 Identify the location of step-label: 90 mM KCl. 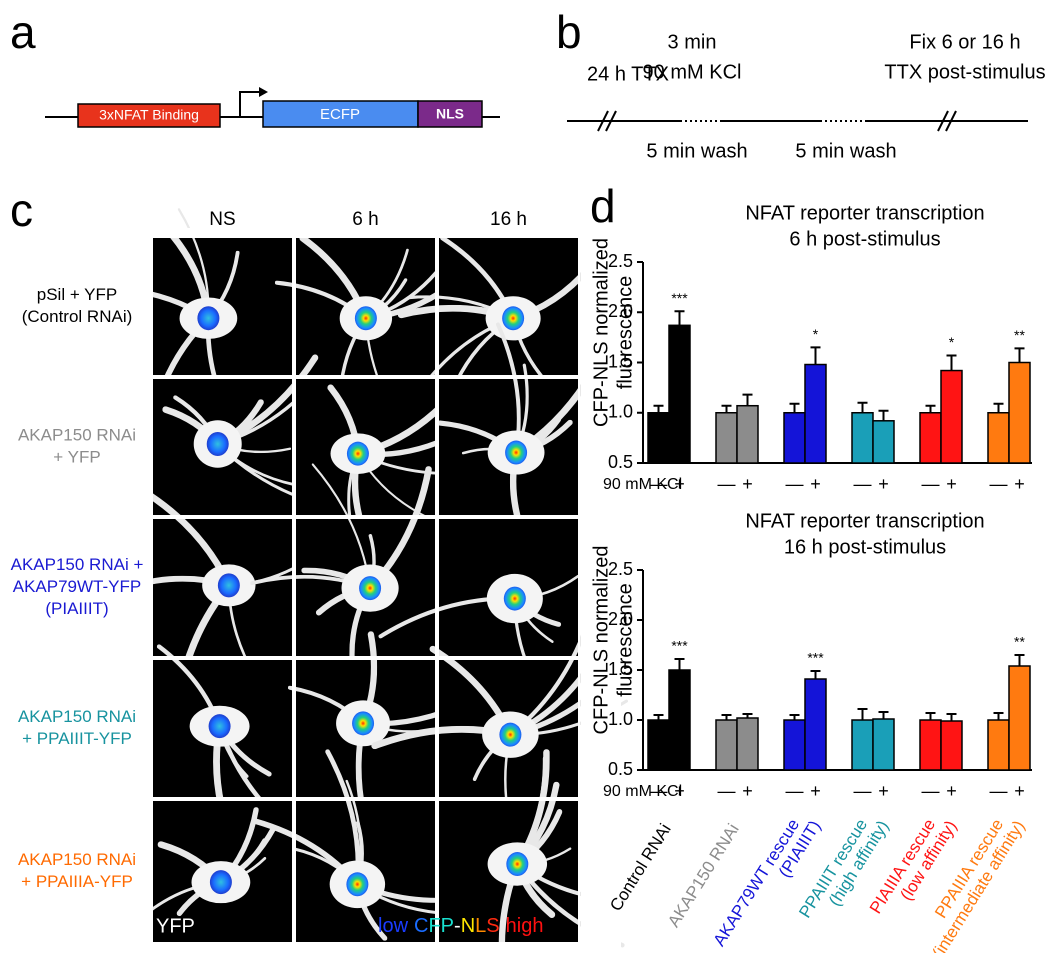
(692, 72).